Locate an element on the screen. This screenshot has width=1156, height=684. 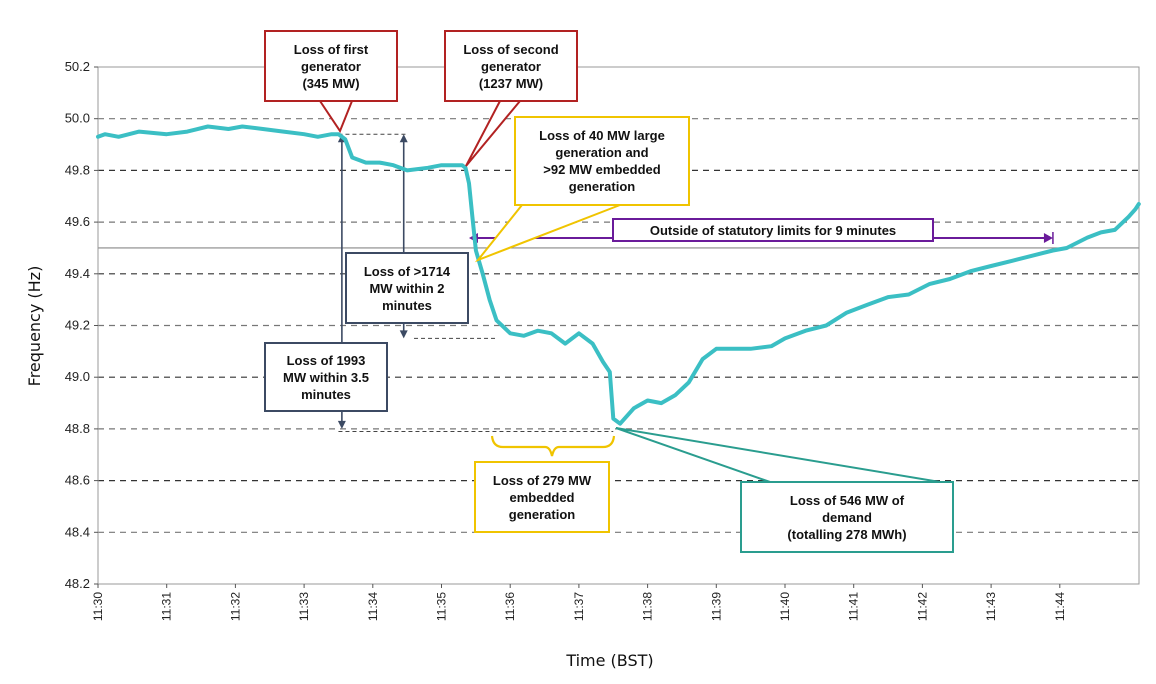
x-tick-label: 11:34 is located at coordinates (373, 606).